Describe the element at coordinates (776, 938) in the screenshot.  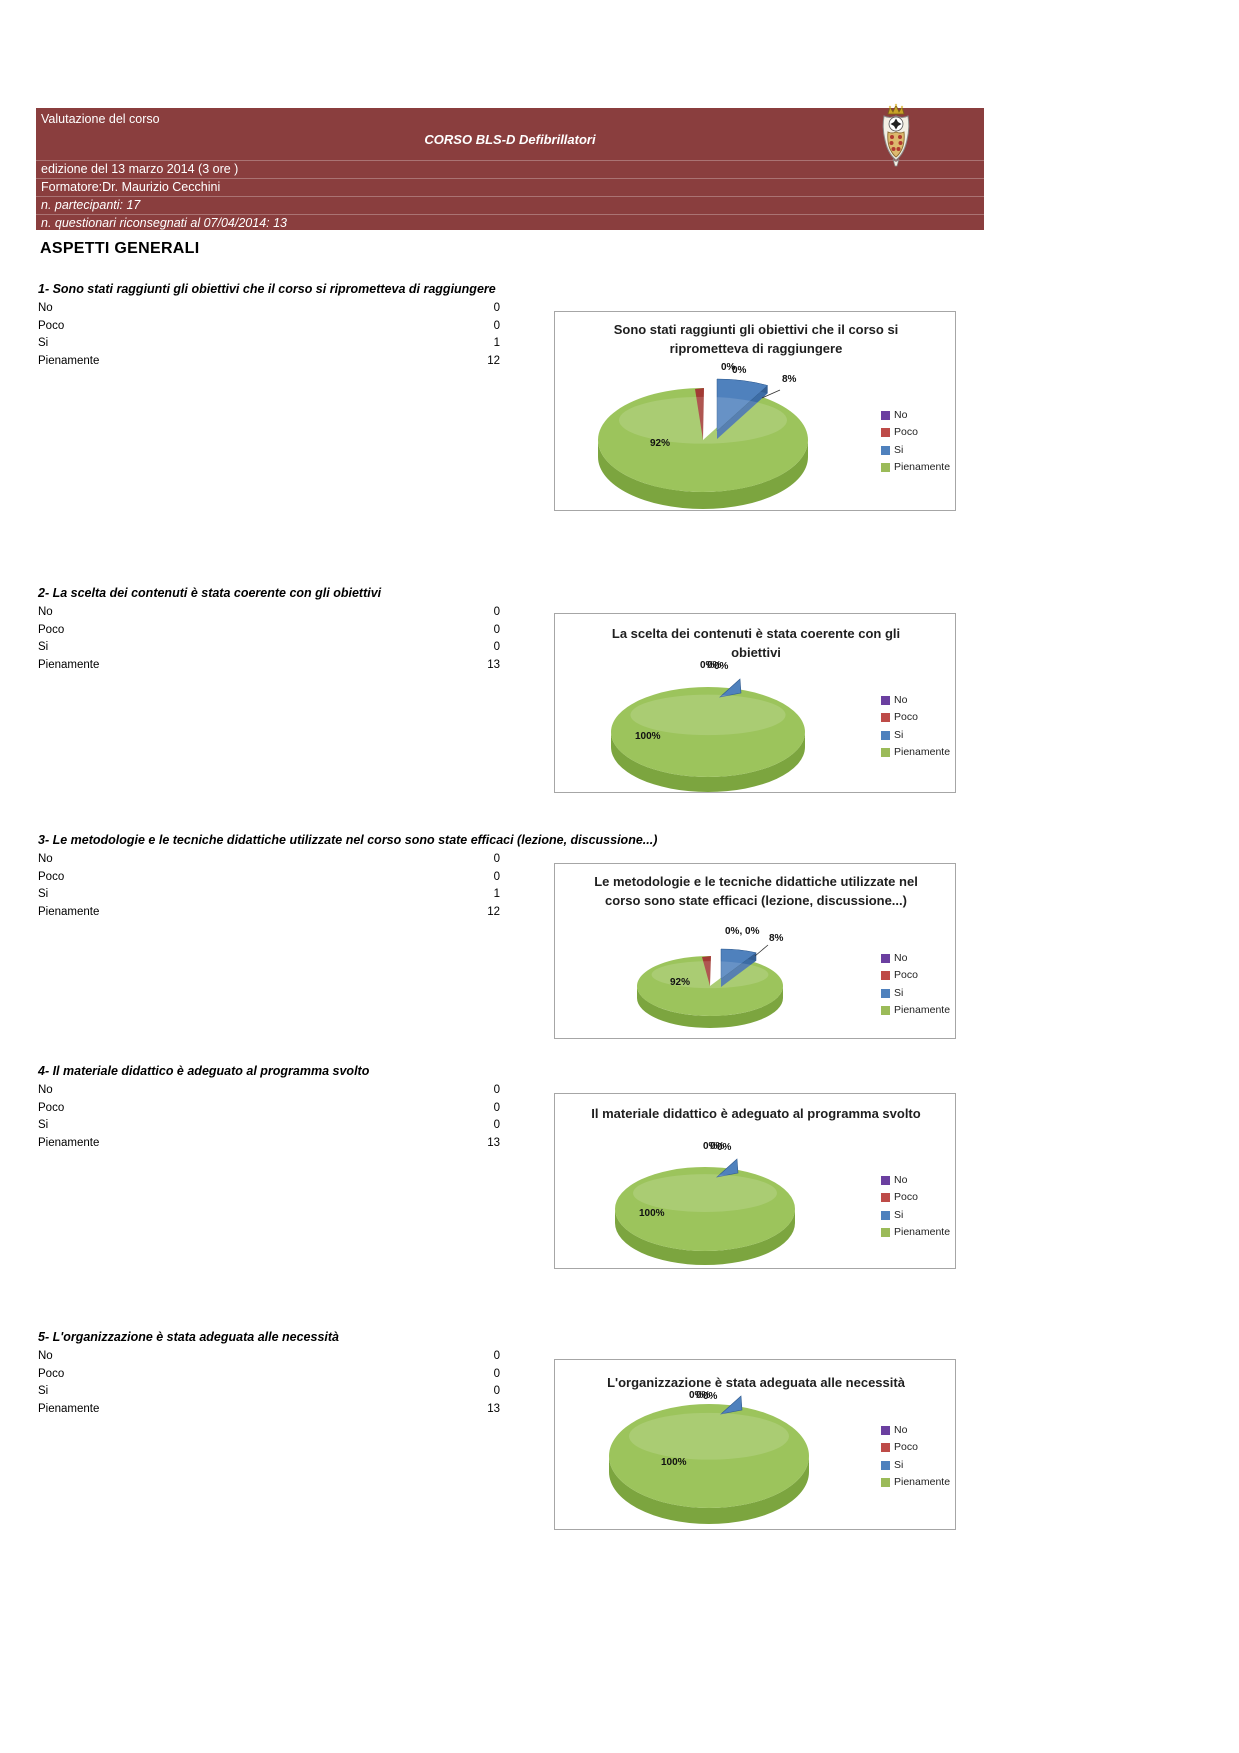
I see `pie-label-si: 8%` at that location.